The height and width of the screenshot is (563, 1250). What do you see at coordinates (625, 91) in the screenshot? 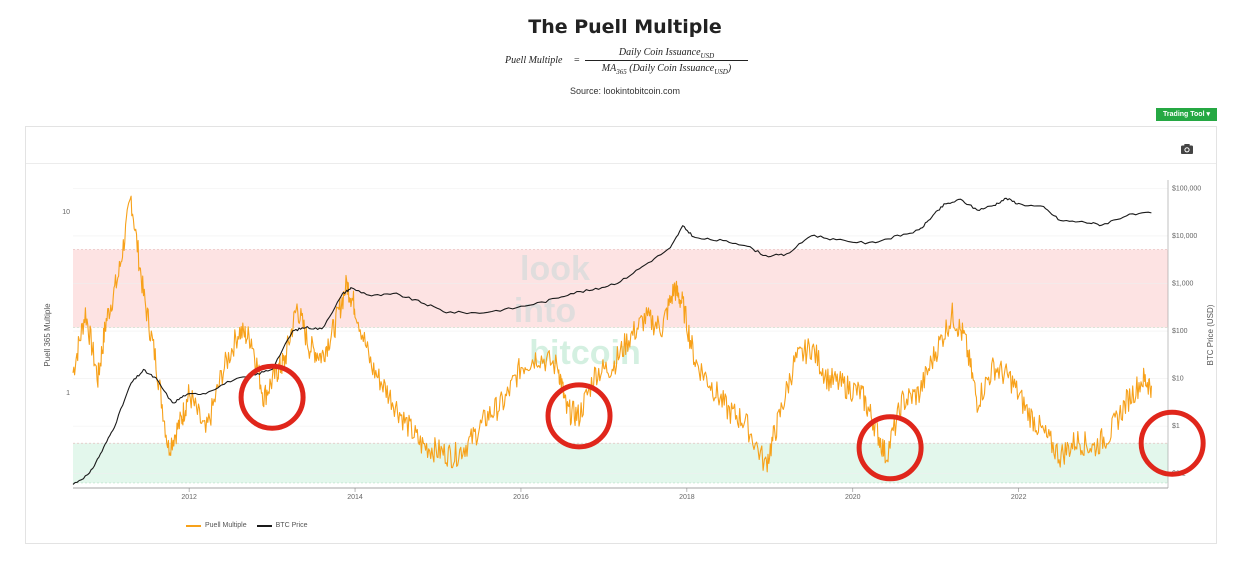
I see `source-caption: Source: lookintobitcoin.com` at bounding box center [625, 91].